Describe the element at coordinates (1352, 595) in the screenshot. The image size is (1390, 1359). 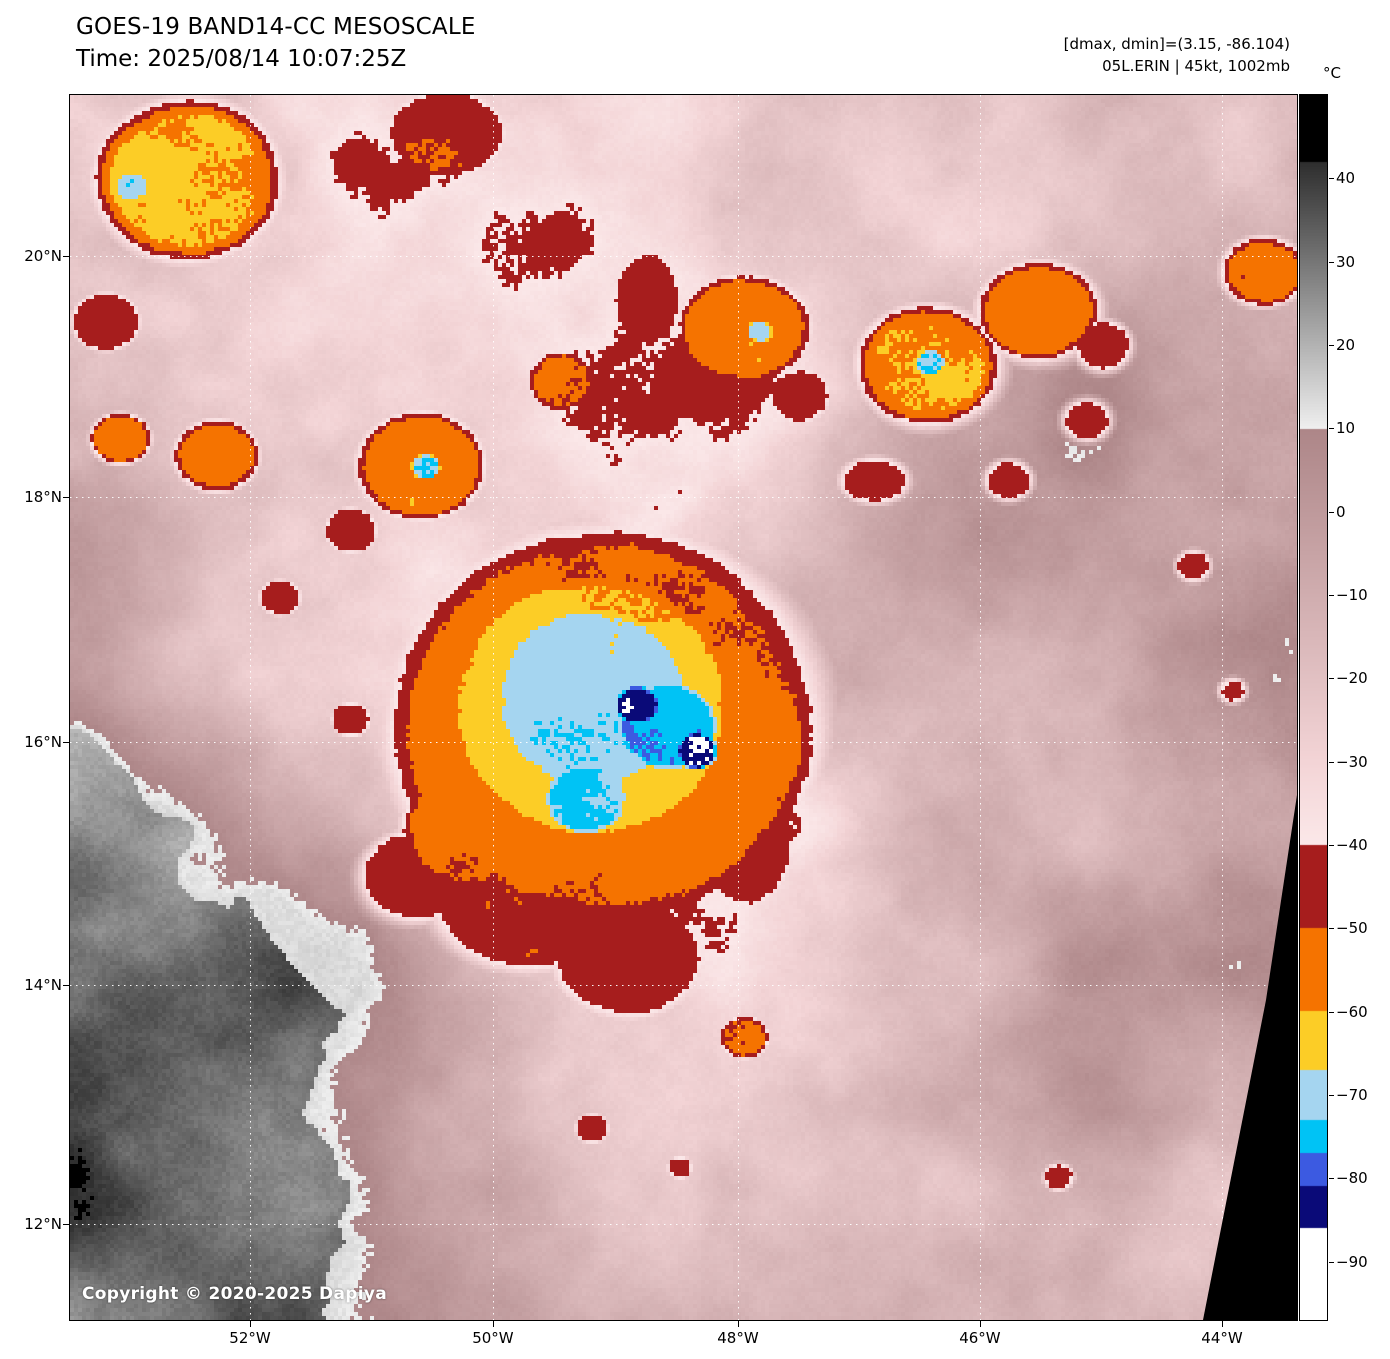
I see `colorbar-tick-label: −10` at that location.